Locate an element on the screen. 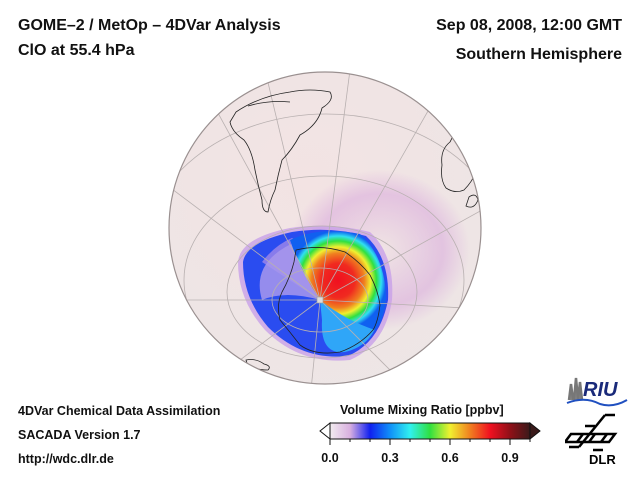 This screenshot has height=480, width=640. riu-logo: RIU is located at coordinates (597, 392).